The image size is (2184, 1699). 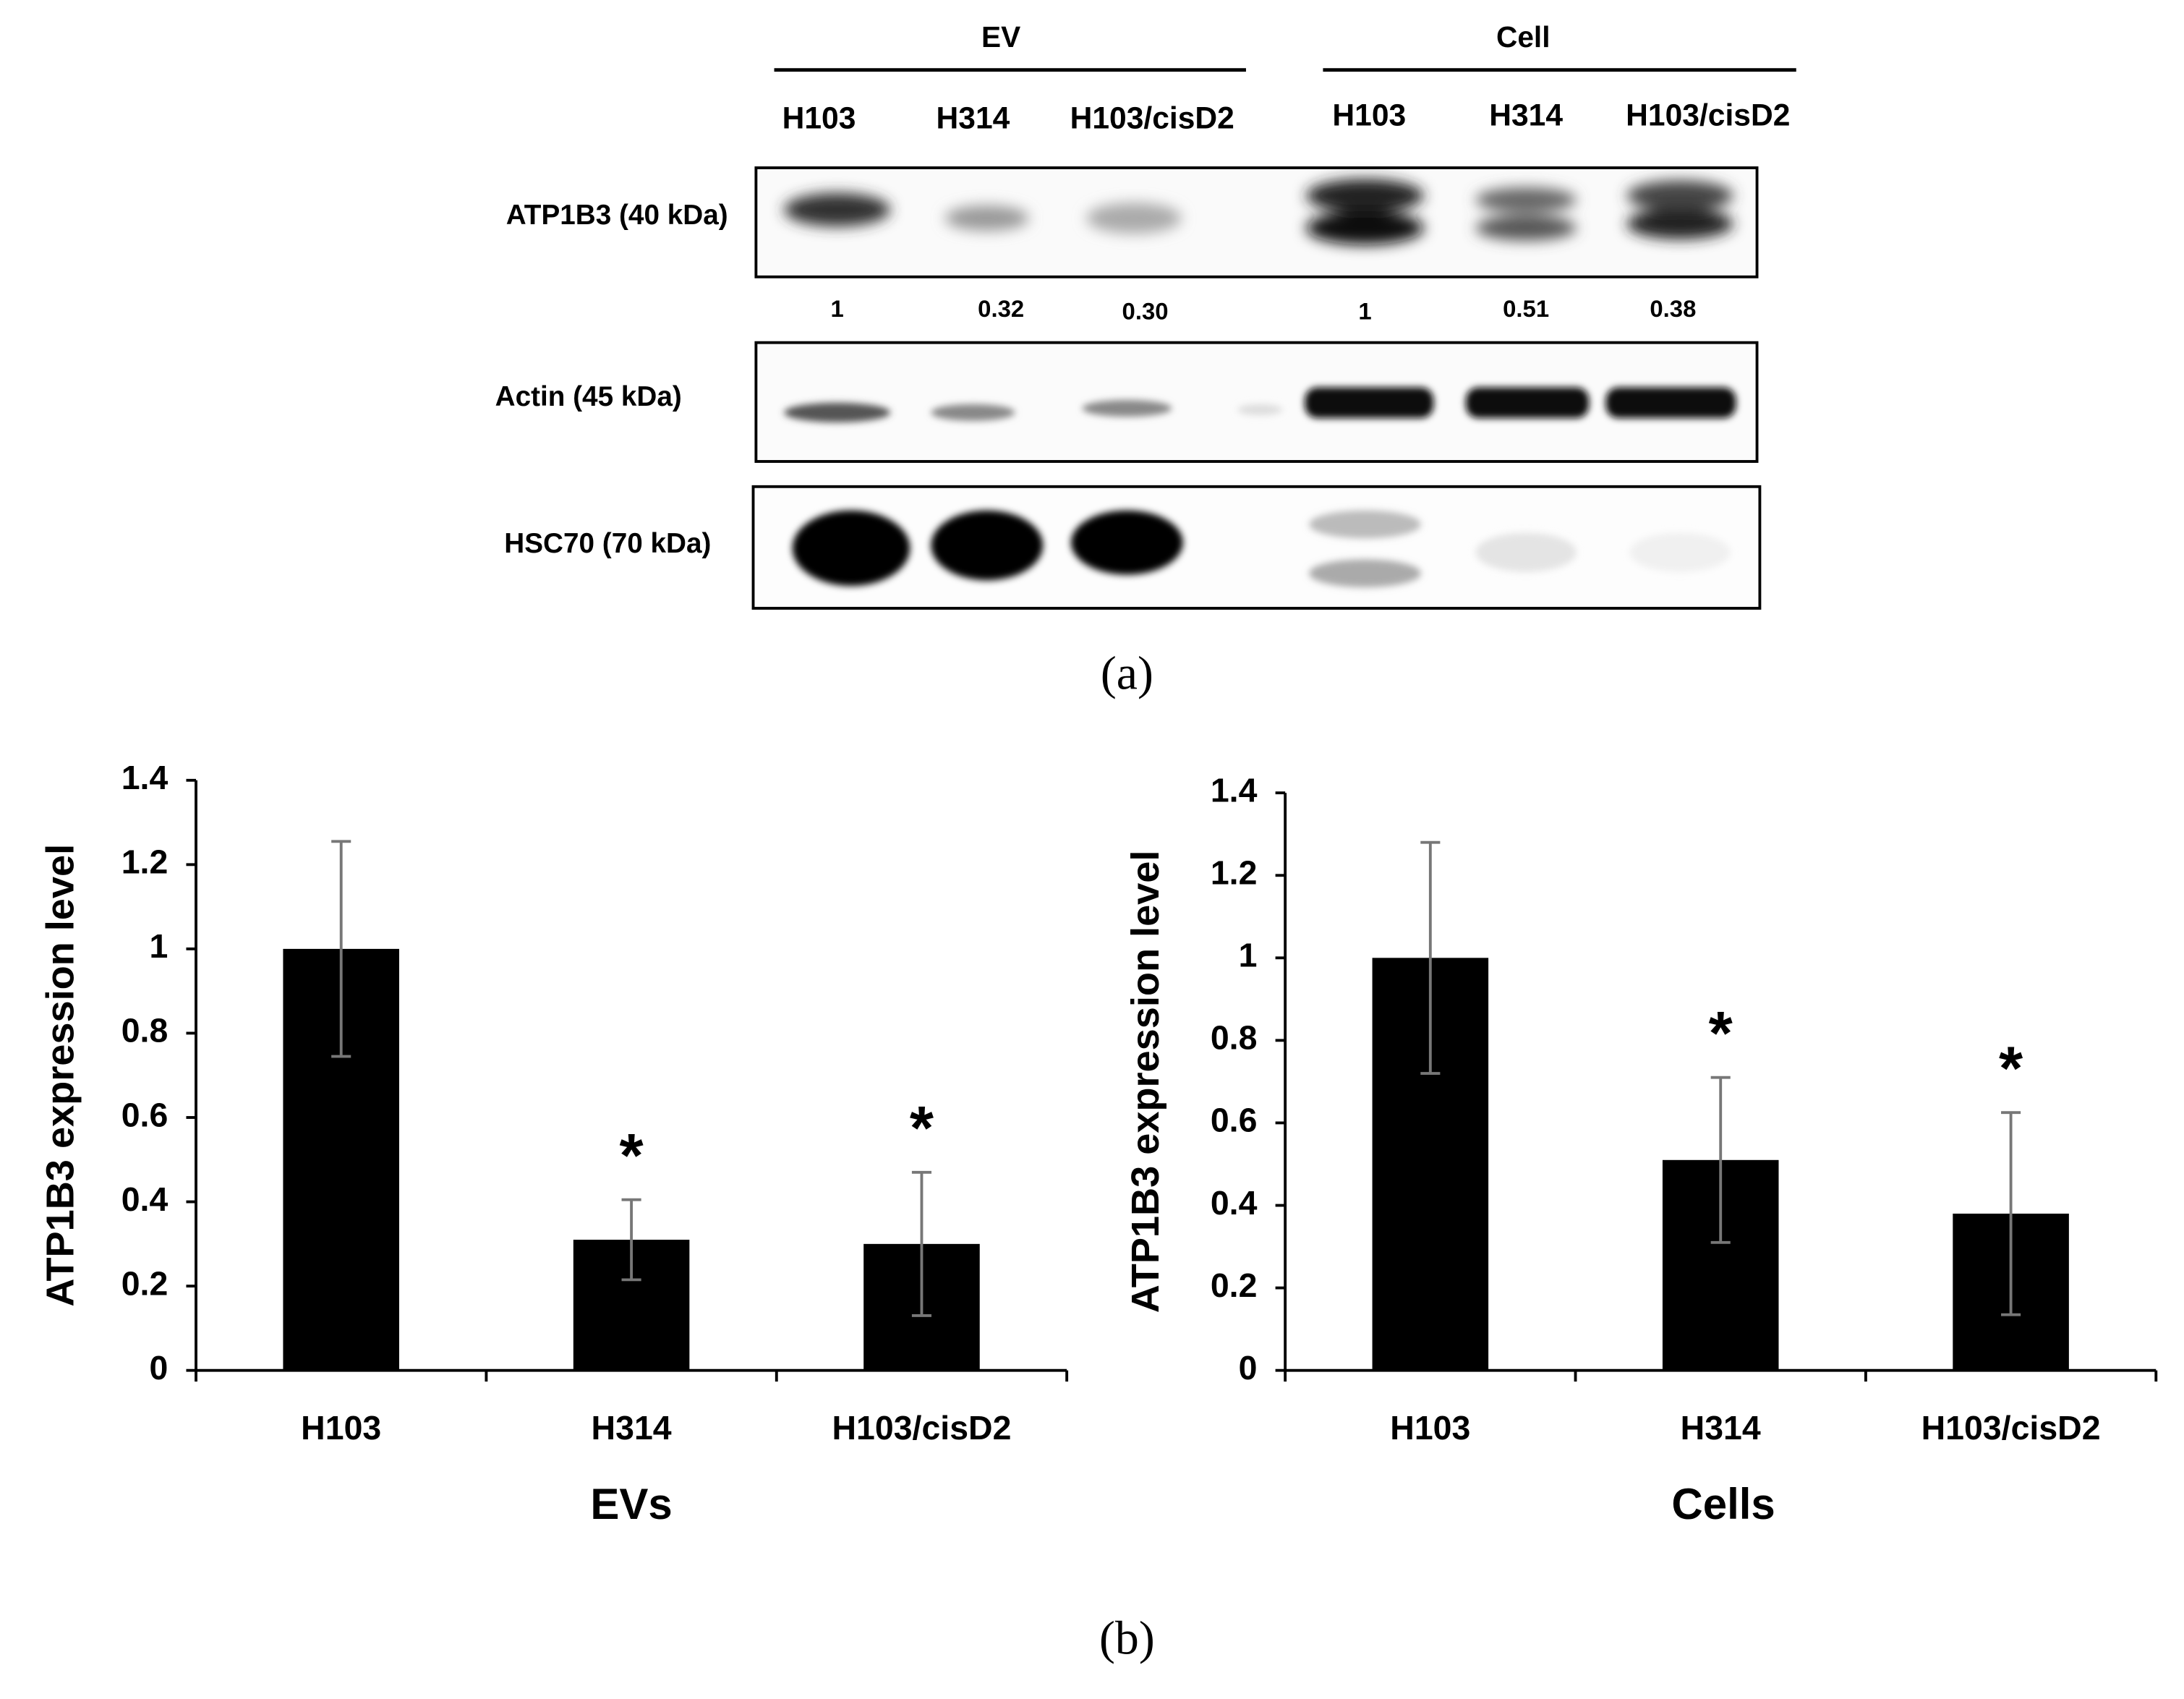 What do you see at coordinates (1145, 311) in the screenshot?
I see `quant-label: 0.30` at bounding box center [1145, 311].